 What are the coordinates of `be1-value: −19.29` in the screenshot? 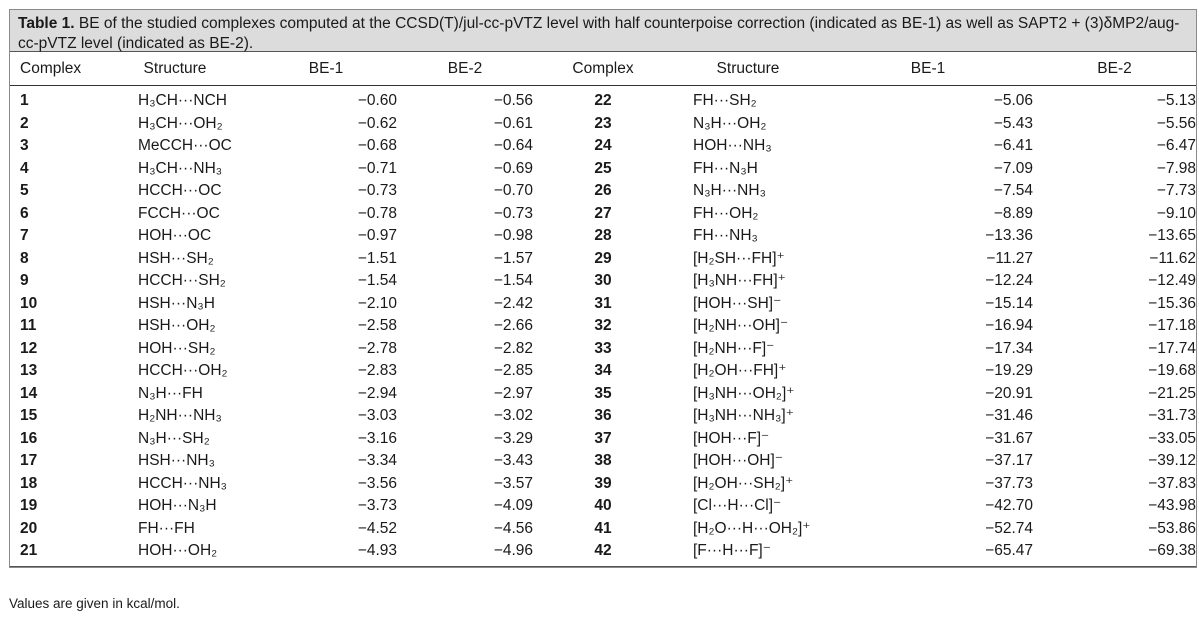 It's located at (1009, 371).